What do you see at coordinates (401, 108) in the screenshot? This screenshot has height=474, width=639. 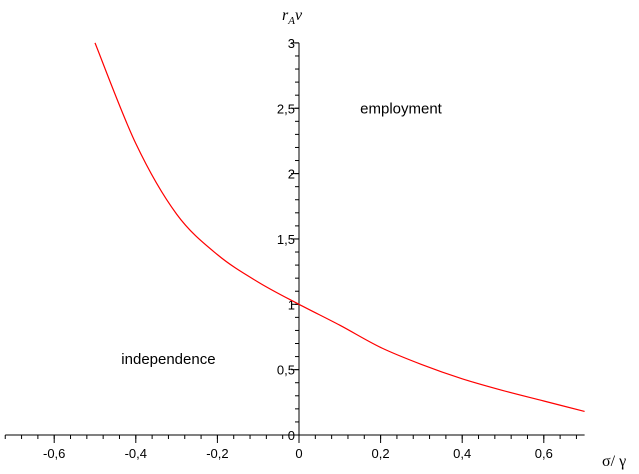 I see `region-label: employment` at bounding box center [401, 108].